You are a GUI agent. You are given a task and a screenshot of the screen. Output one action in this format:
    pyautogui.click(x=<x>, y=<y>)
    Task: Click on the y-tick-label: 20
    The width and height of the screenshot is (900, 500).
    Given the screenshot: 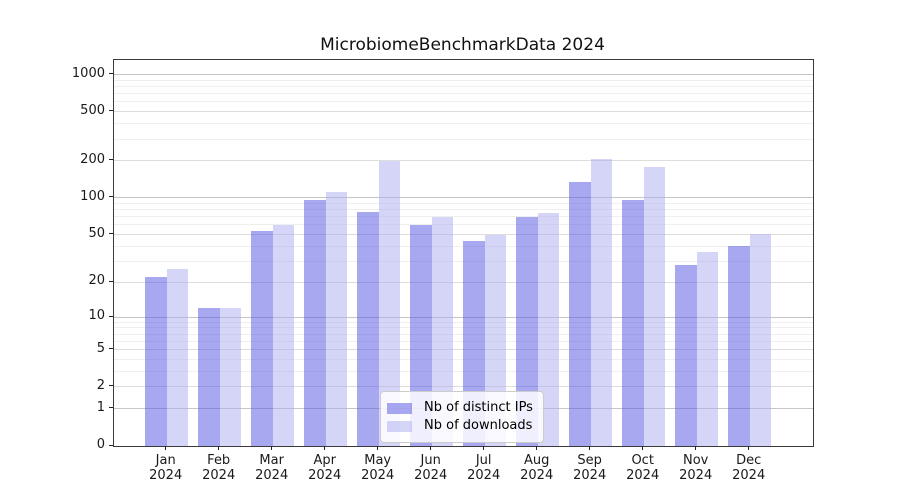 What is the action you would take?
    pyautogui.click(x=96, y=281)
    